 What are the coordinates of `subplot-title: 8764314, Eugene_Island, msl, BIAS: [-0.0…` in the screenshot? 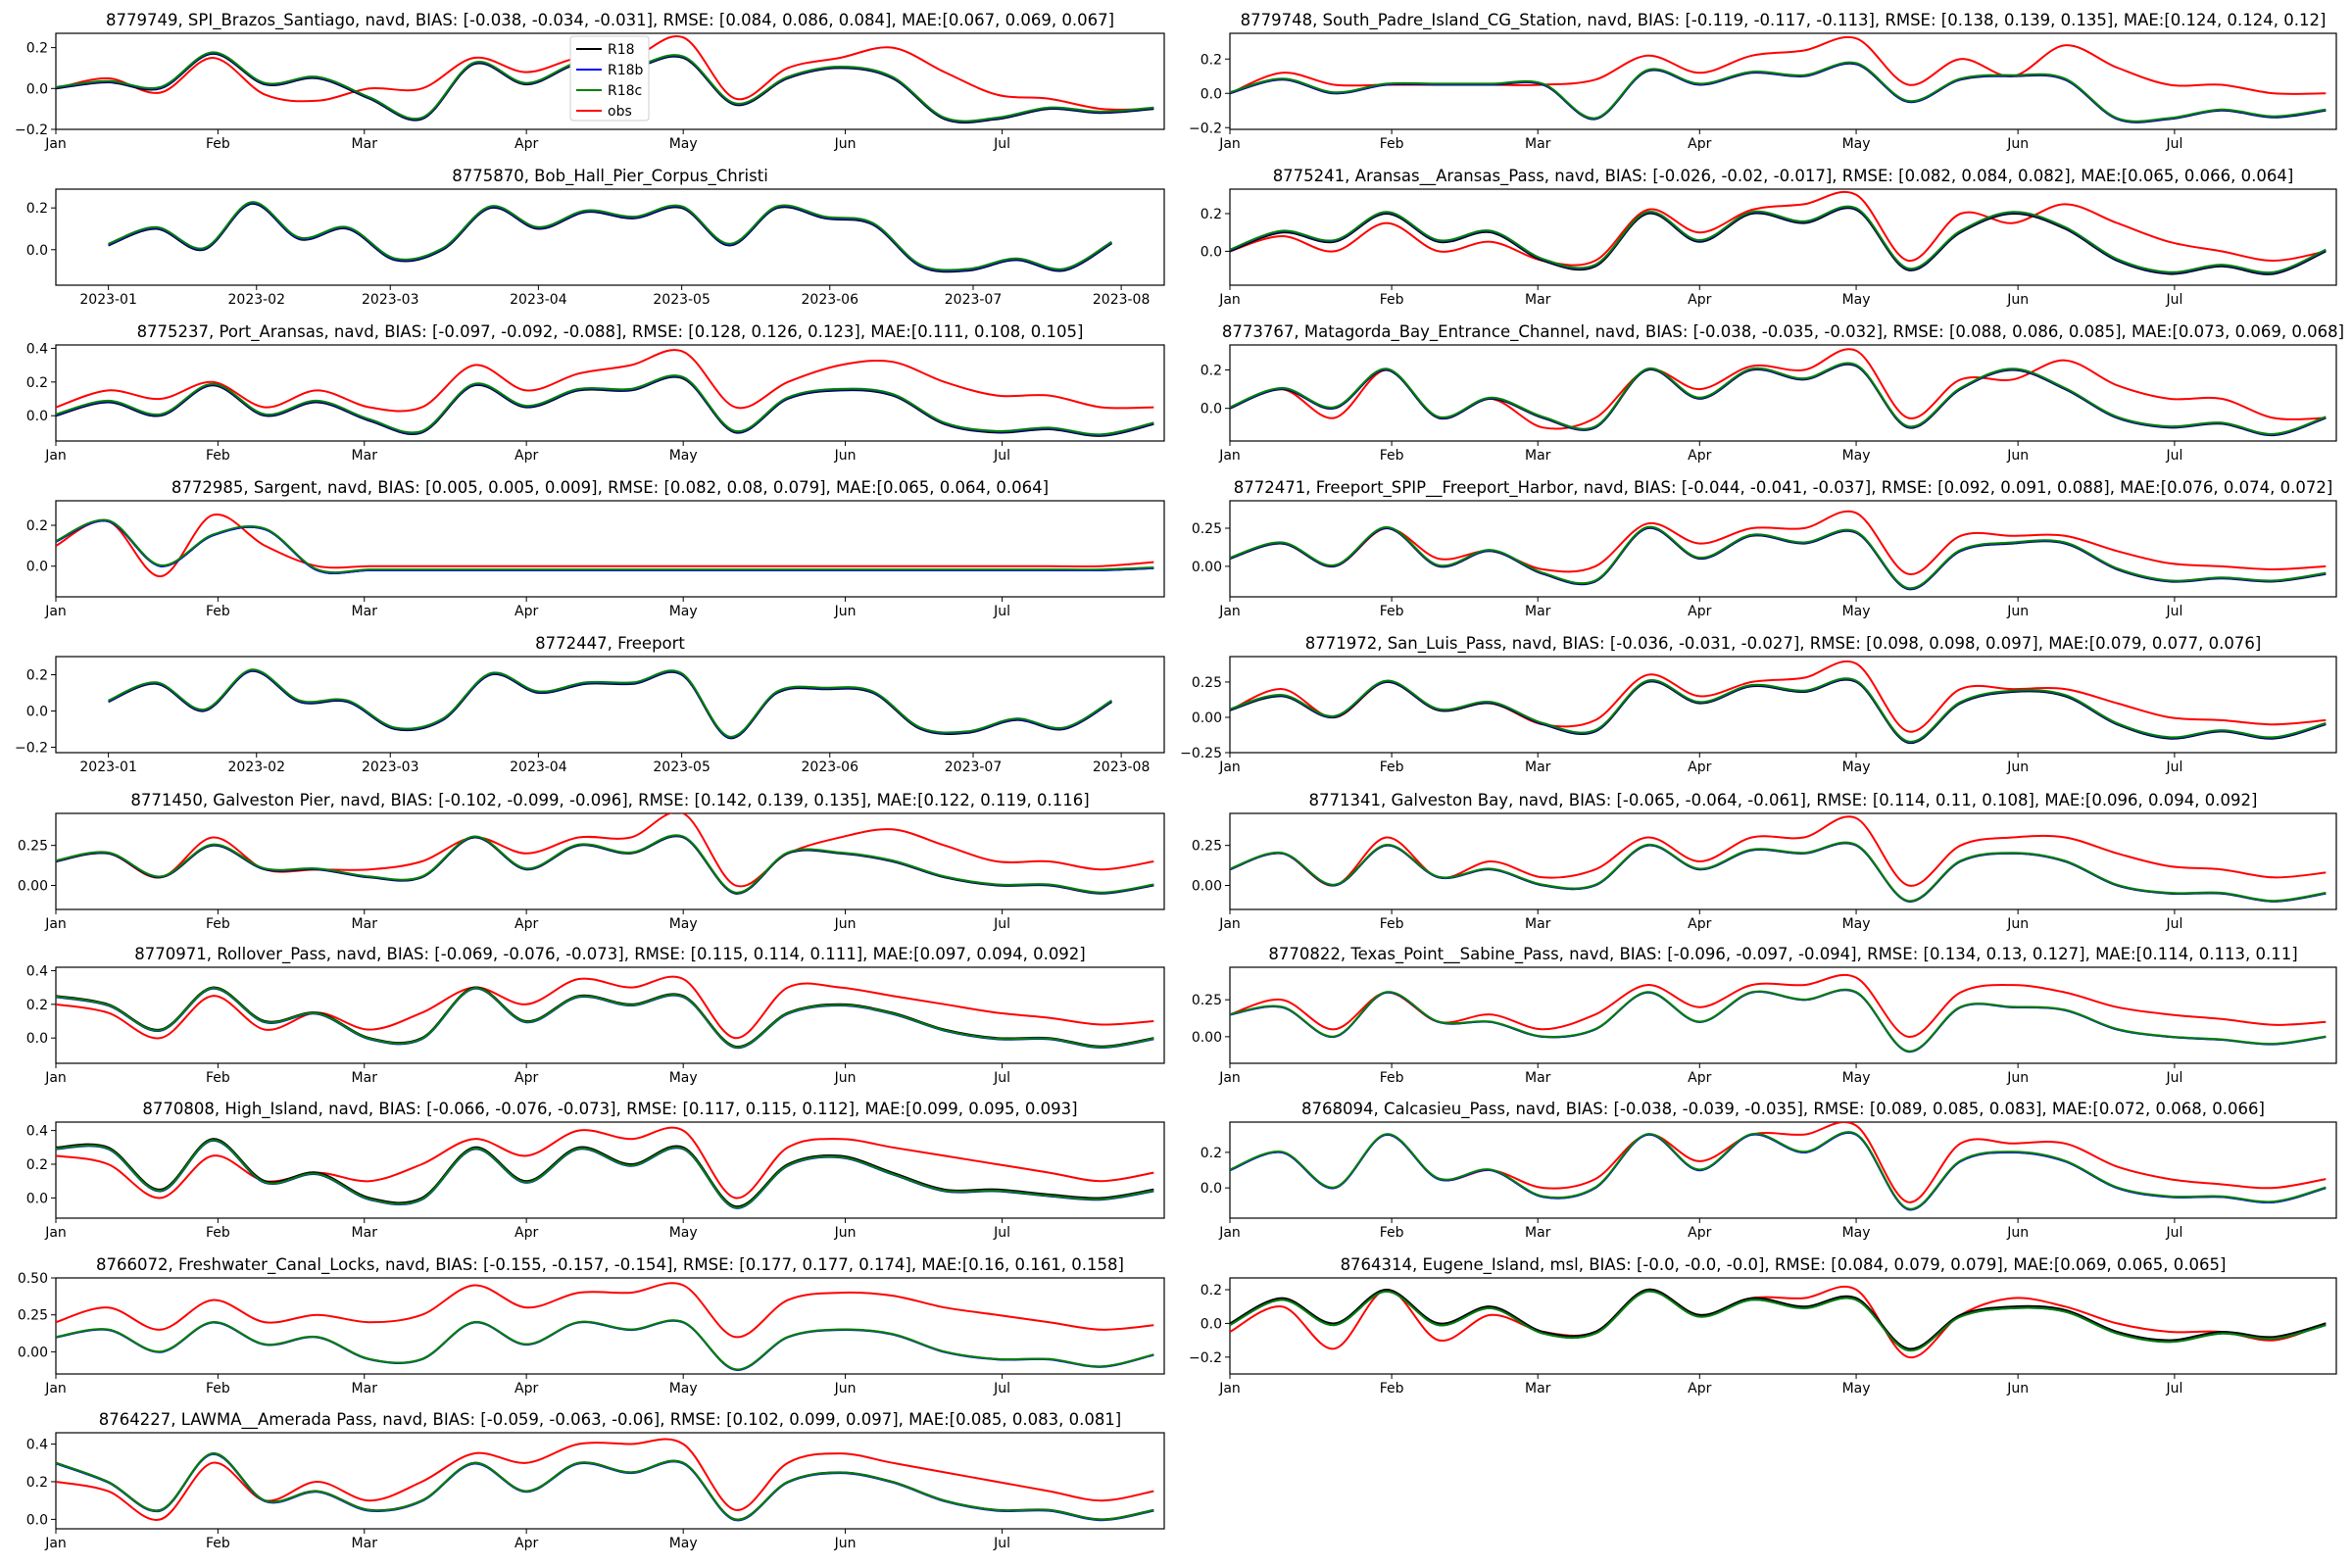 It's located at (1784, 1265).